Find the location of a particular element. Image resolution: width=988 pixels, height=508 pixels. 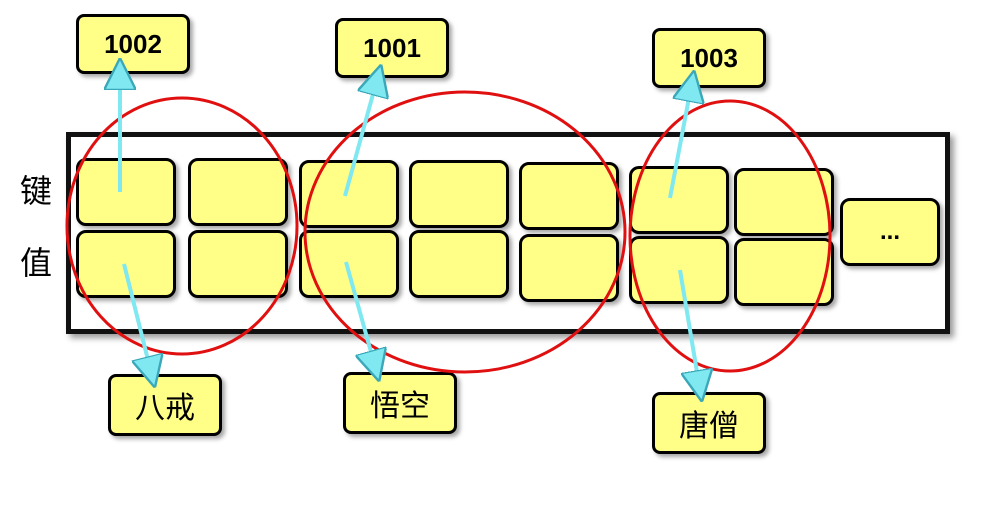

key-row-label: 键 is located at coordinates (36, 191).